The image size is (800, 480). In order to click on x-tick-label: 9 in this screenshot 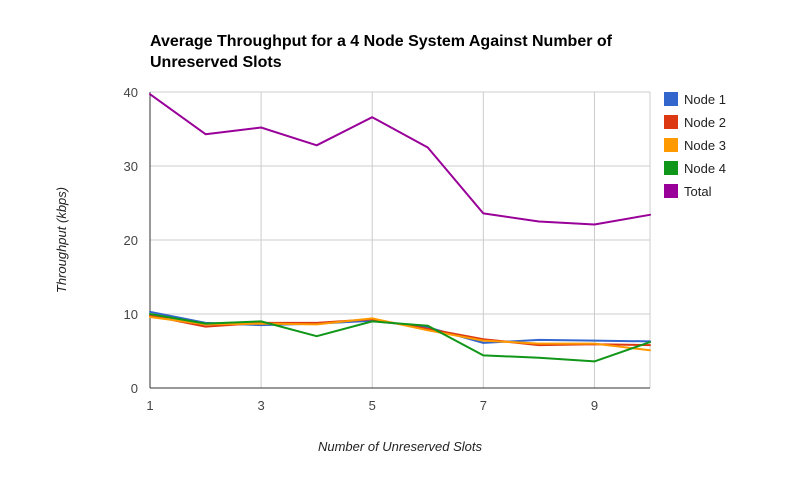, I will do `click(594, 405)`.